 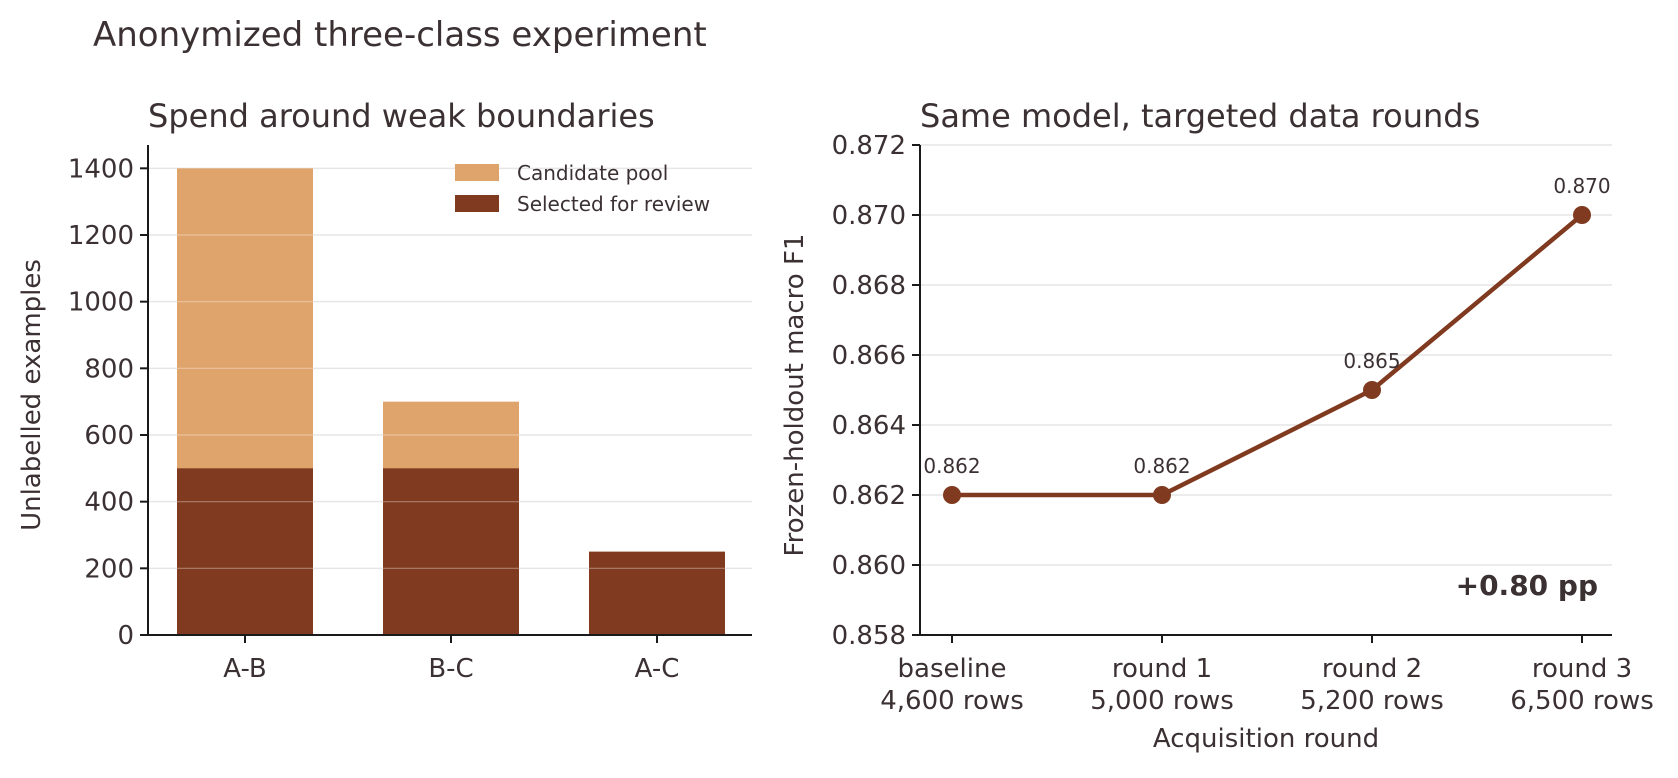 What do you see at coordinates (32, 395) in the screenshot?
I see `bar-chart-y-axis-label: Unlabelled examples` at bounding box center [32, 395].